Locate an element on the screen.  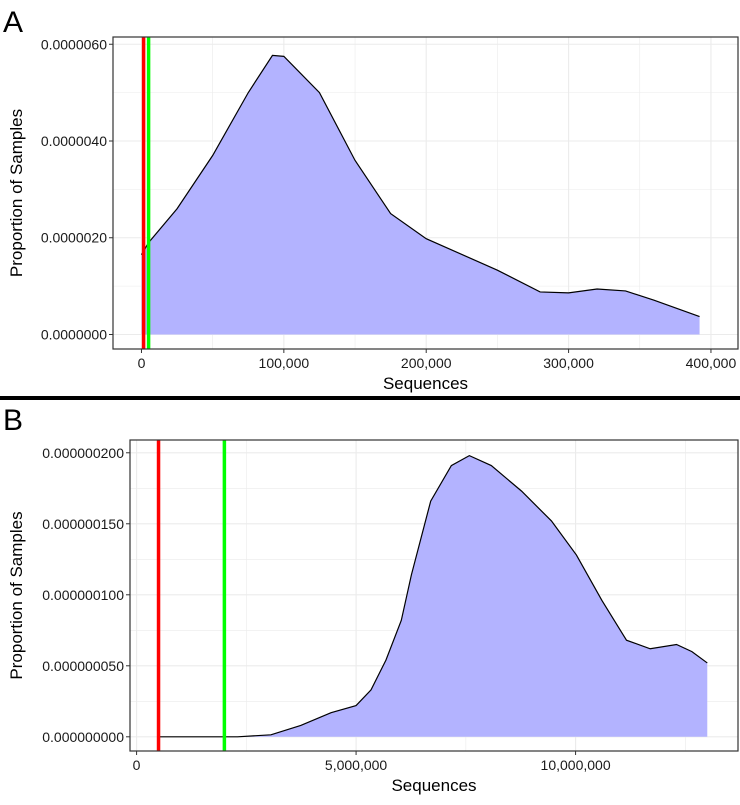
x-tick-label: 10,000,000 is located at coordinates (576, 765).